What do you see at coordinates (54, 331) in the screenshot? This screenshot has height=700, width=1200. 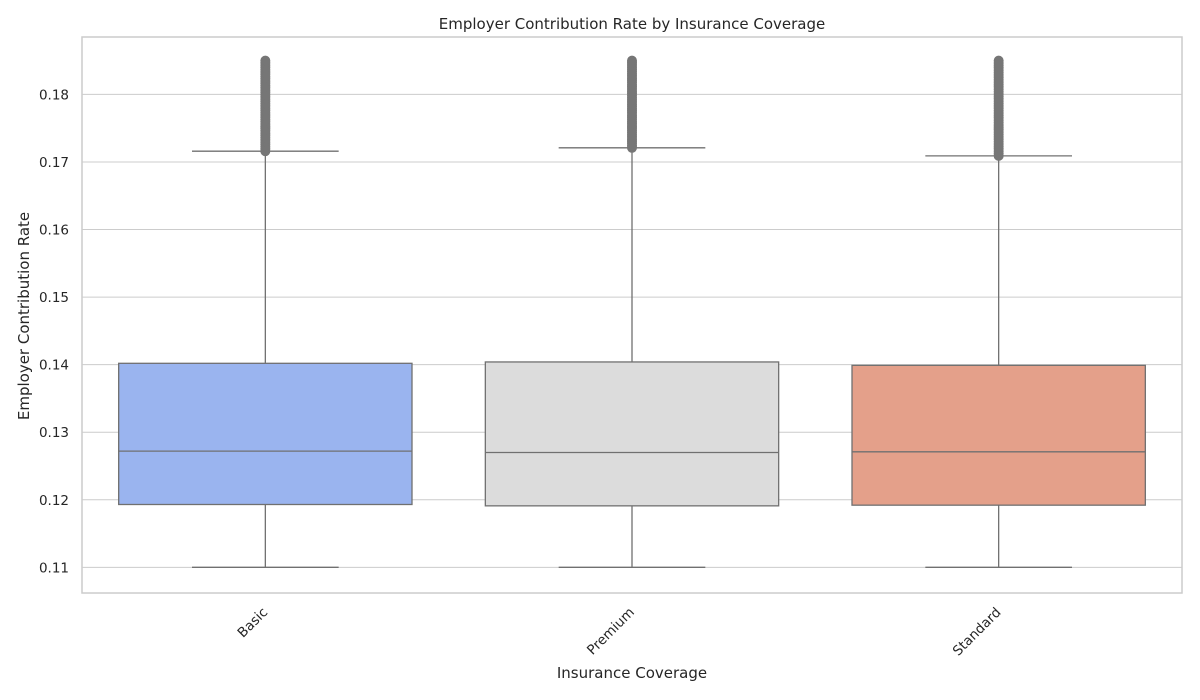 I see `y-axis-ticks: 0.11 0.12 0.13 0.14 0.15 0.16 0.17 0.18` at bounding box center [54, 331].